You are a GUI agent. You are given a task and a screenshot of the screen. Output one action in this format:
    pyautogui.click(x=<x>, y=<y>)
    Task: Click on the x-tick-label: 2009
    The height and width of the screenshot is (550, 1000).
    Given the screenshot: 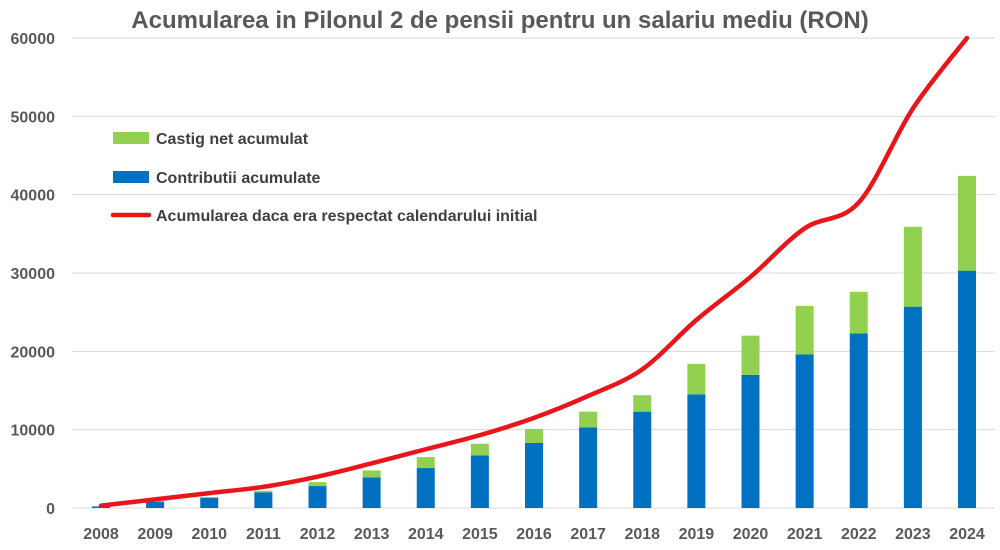 What is the action you would take?
    pyautogui.click(x=155, y=534)
    